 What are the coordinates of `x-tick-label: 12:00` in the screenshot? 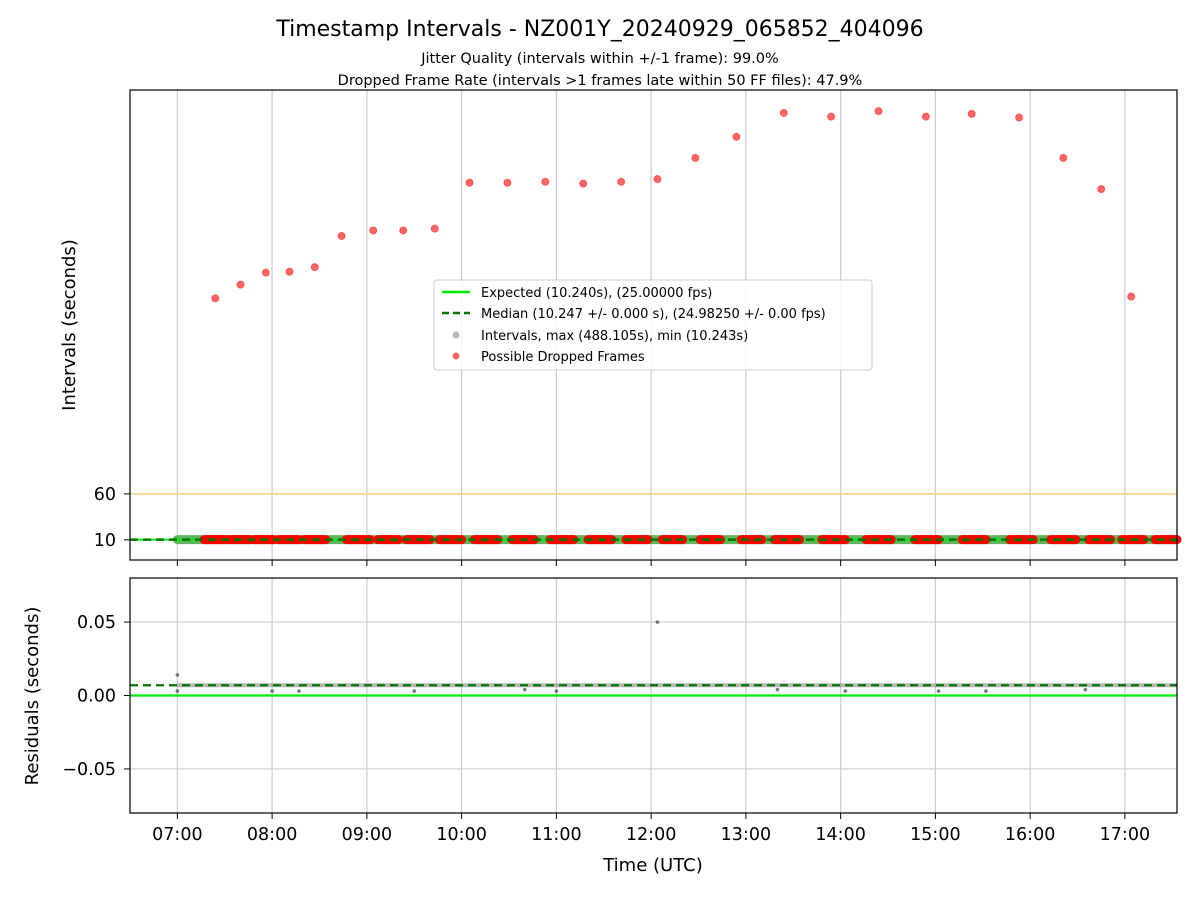 It's located at (651, 835).